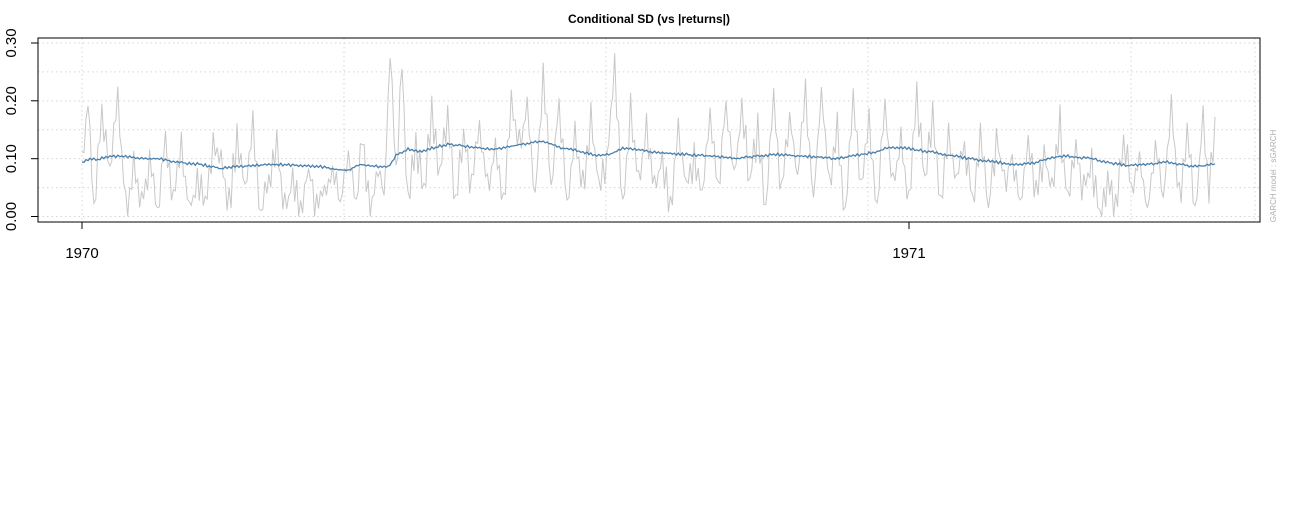 The height and width of the screenshot is (523, 1299). Describe the element at coordinates (649, 19) in the screenshot. I see `chart-title: Conditional SD (vs |returns|)` at that location.